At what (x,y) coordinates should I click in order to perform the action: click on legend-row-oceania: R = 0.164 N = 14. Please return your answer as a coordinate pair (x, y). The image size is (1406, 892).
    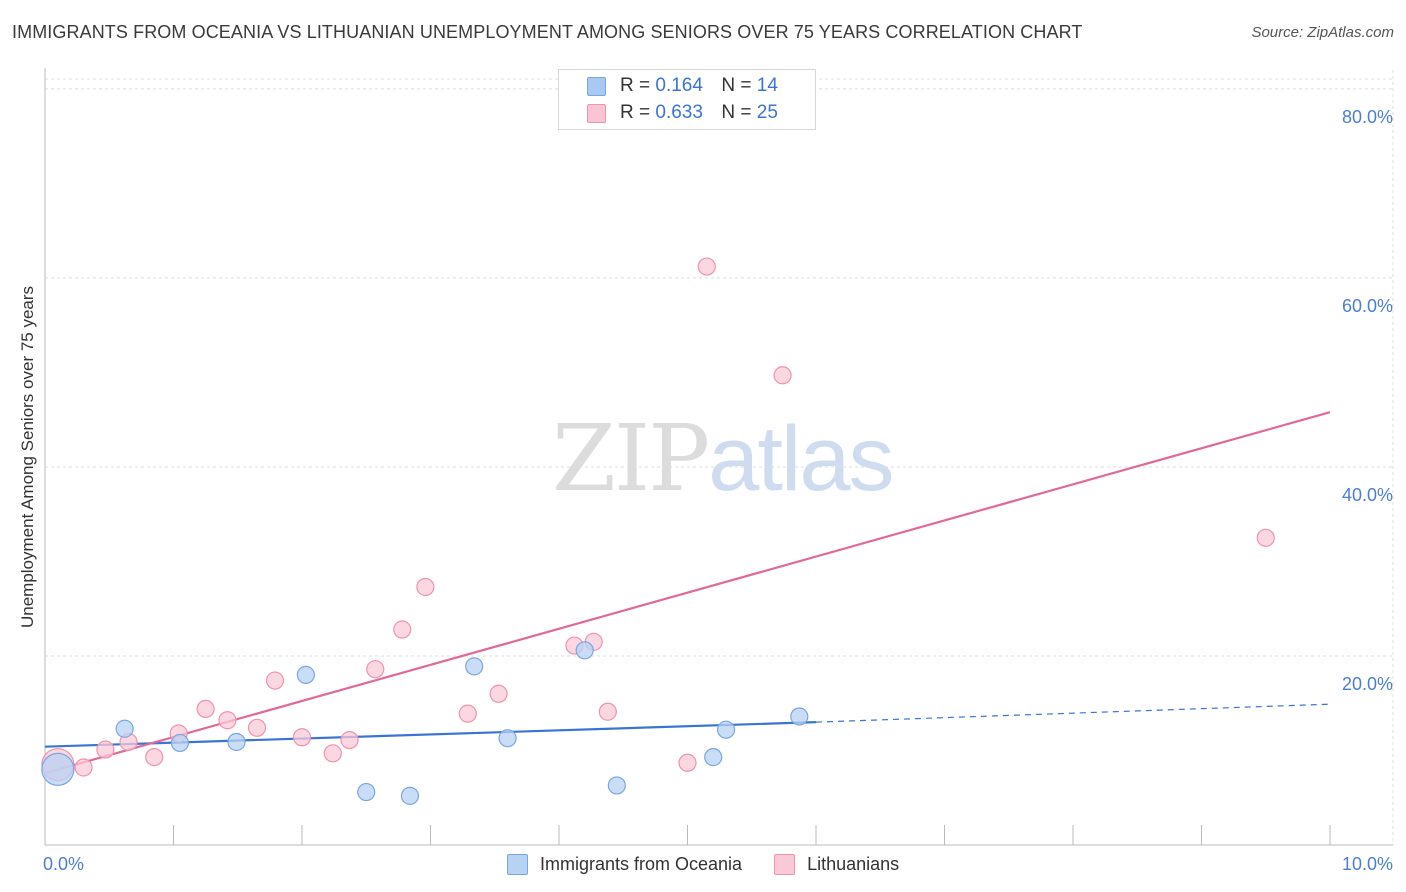
    Looking at the image, I should click on (682, 86).